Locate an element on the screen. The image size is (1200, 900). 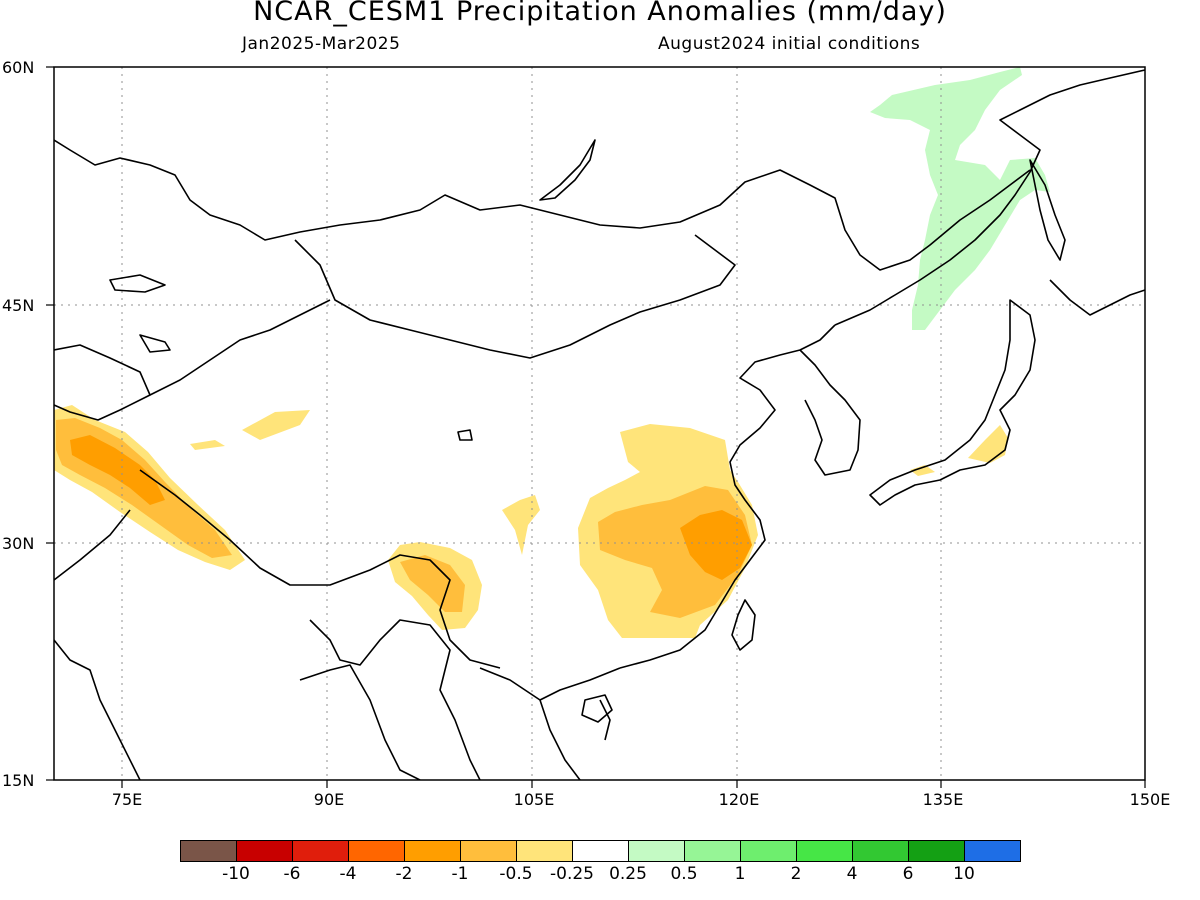
lat-label-45n: 45N is located at coordinates (18, 305).